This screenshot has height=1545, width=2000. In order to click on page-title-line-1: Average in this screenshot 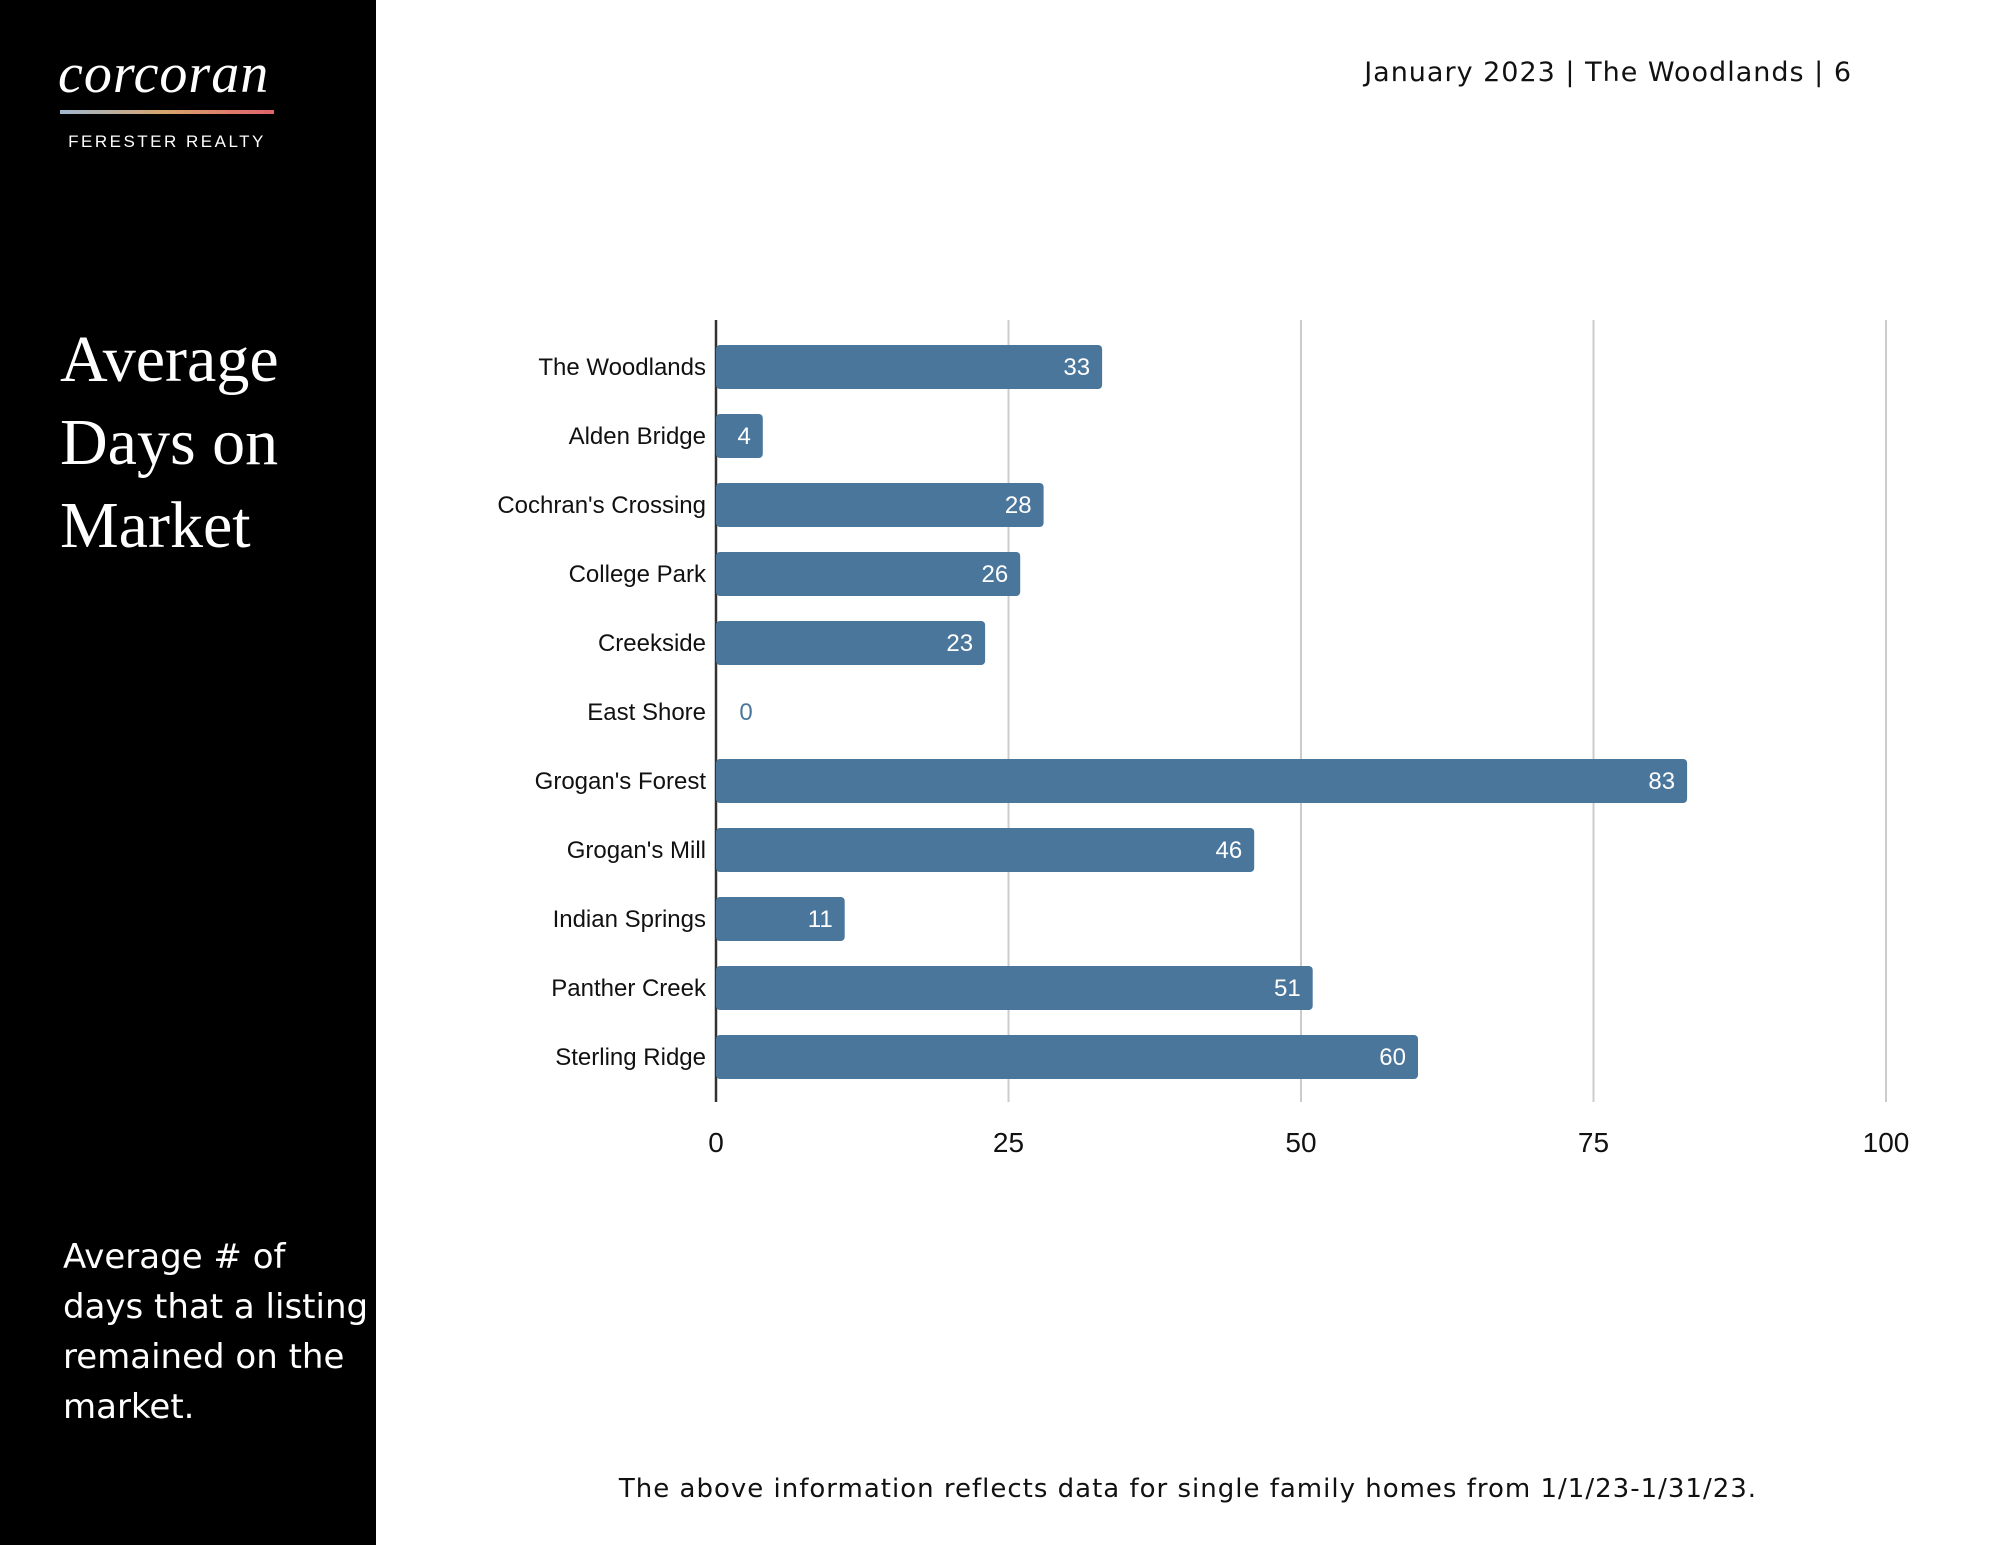, I will do `click(169, 359)`.